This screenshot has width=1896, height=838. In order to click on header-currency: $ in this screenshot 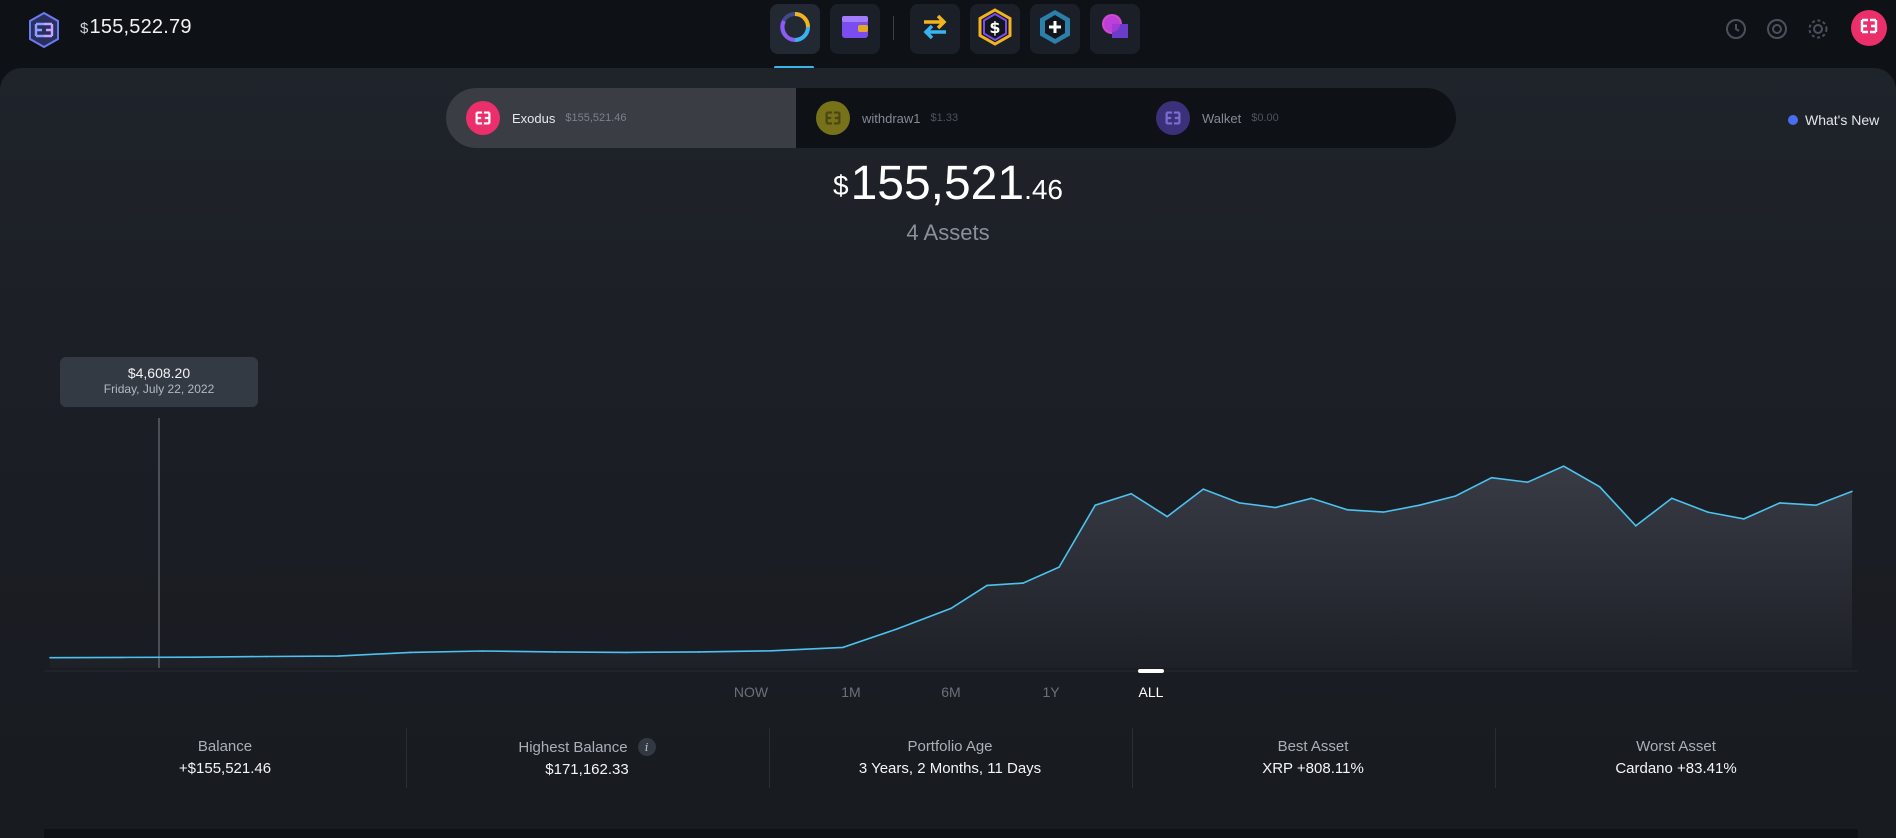, I will do `click(84, 28)`.